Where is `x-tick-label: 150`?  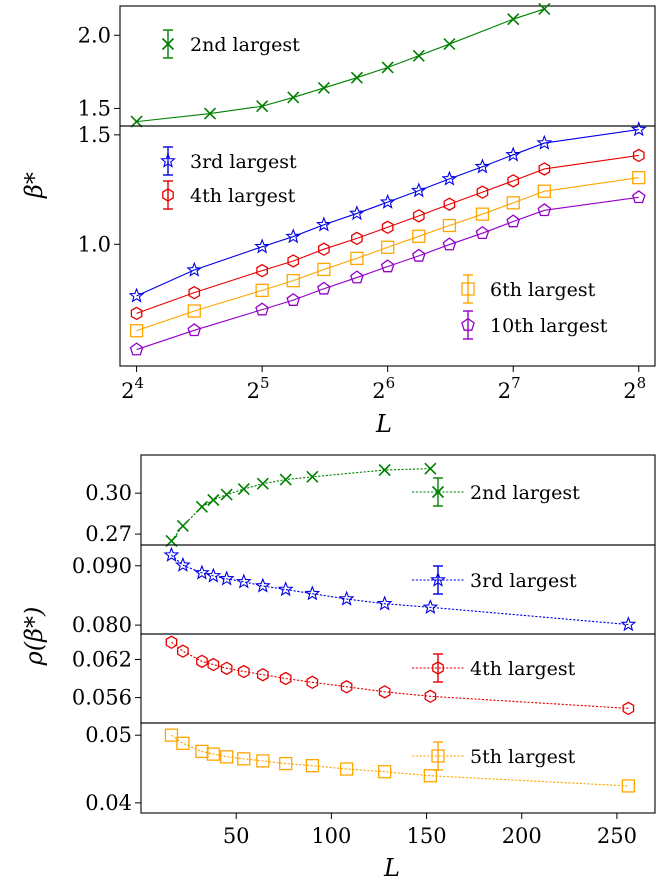 x-tick-label: 150 is located at coordinates (427, 836).